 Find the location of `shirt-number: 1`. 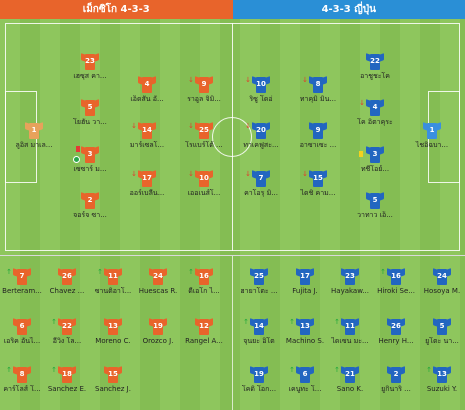

shirt-number: 1 is located at coordinates (34, 130).